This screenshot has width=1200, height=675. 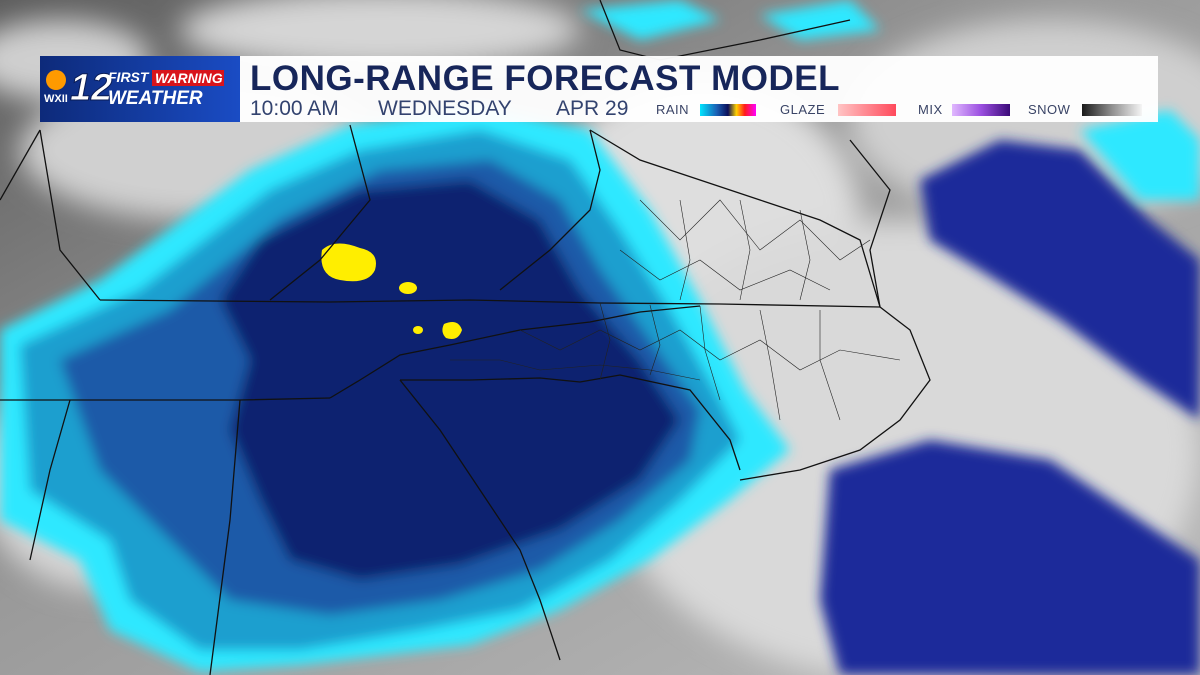 I want to click on logo-brand-first: FIRST, so click(x=129, y=77).